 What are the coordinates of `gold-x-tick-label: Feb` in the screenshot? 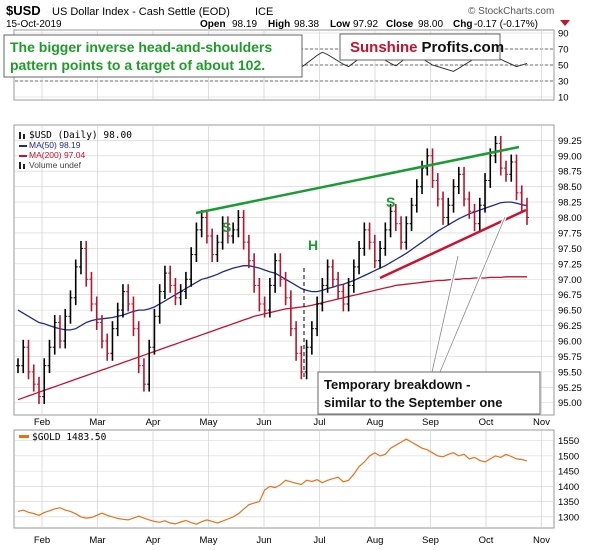 It's located at (42, 540).